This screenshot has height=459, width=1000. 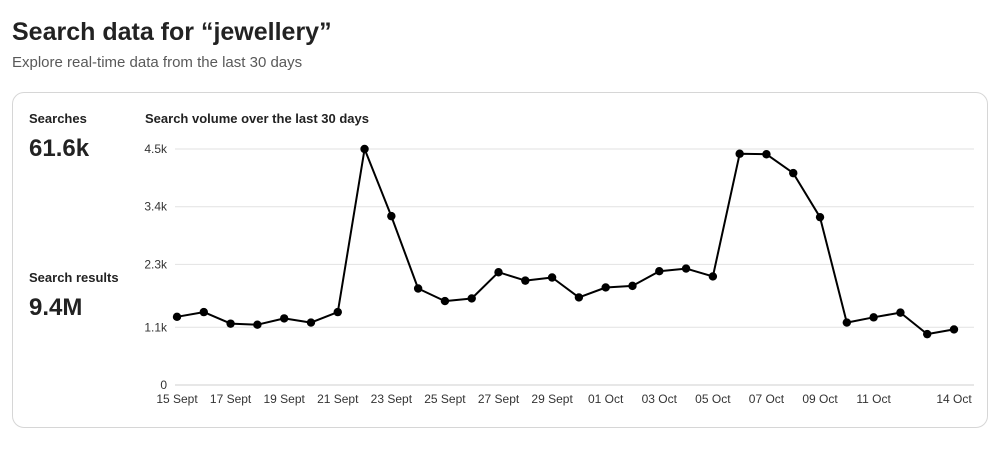 I want to click on y-tick-label: 2.3k, so click(x=156, y=264).